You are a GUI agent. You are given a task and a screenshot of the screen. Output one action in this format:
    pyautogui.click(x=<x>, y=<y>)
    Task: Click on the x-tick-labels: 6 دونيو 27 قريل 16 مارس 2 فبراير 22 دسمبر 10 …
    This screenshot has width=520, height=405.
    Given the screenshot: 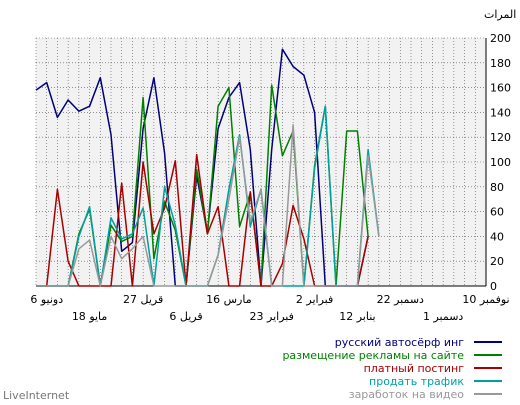 What is the action you would take?
    pyautogui.click(x=269, y=308)
    